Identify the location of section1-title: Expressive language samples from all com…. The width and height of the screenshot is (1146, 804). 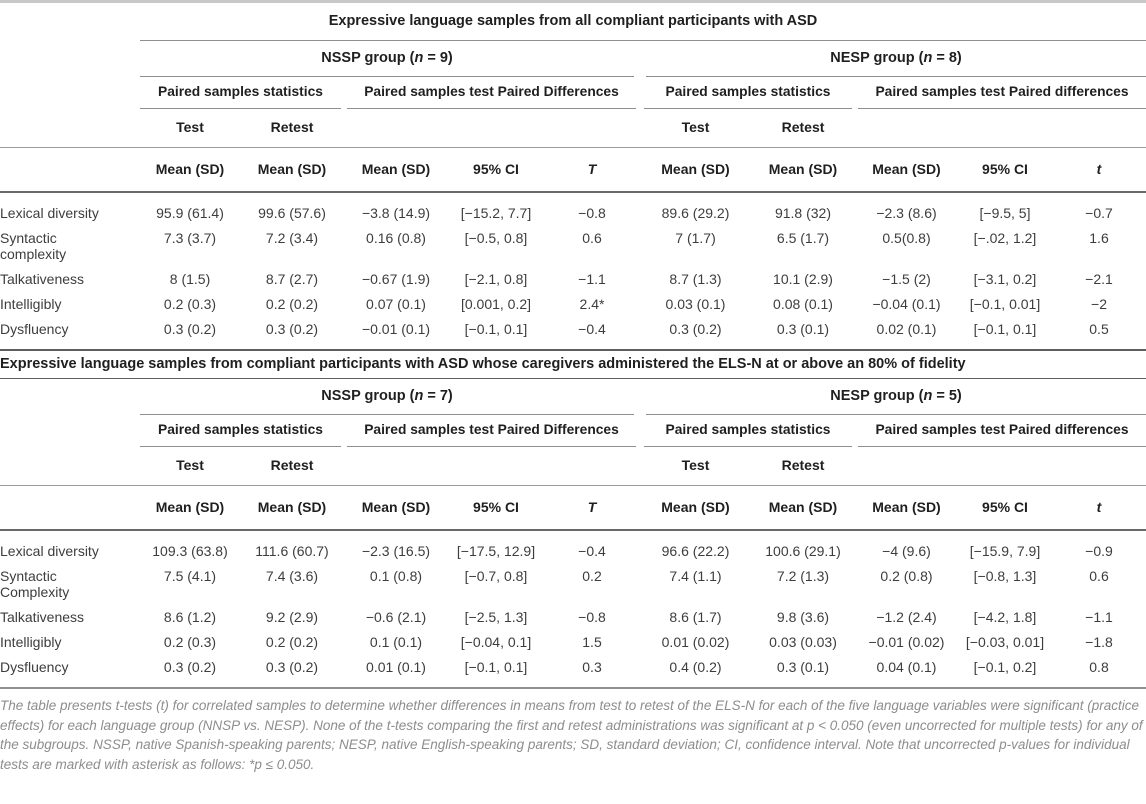
(573, 21).